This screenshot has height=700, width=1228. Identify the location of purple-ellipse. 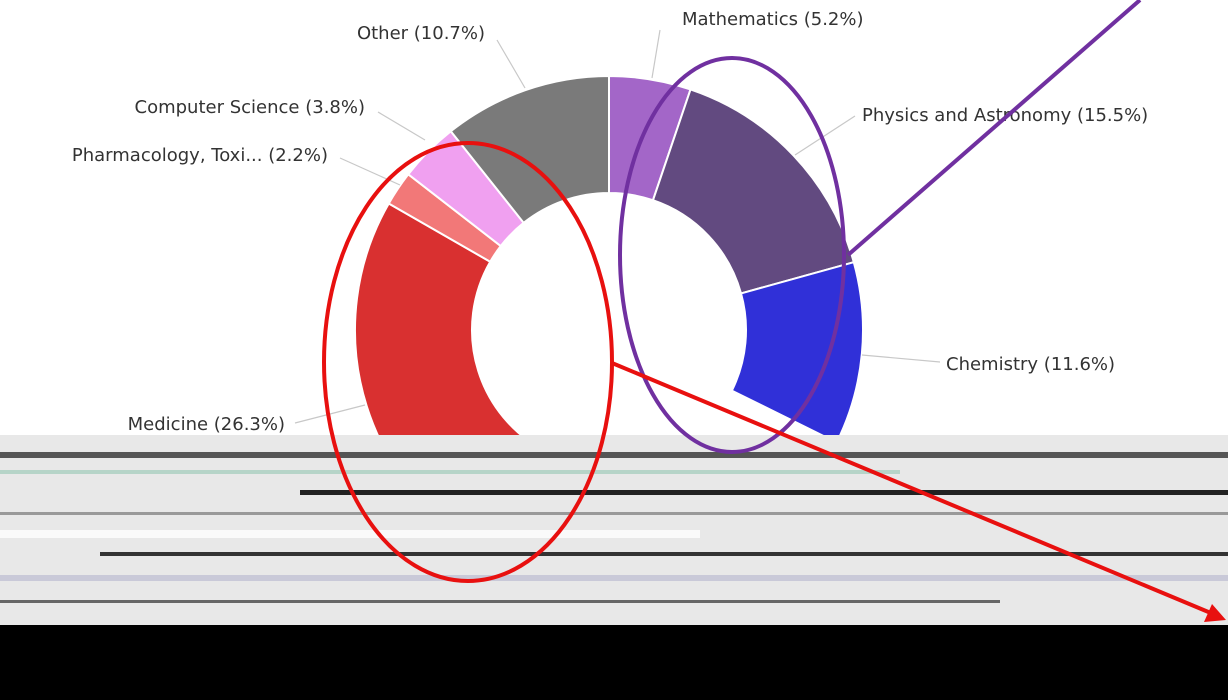
(732, 255).